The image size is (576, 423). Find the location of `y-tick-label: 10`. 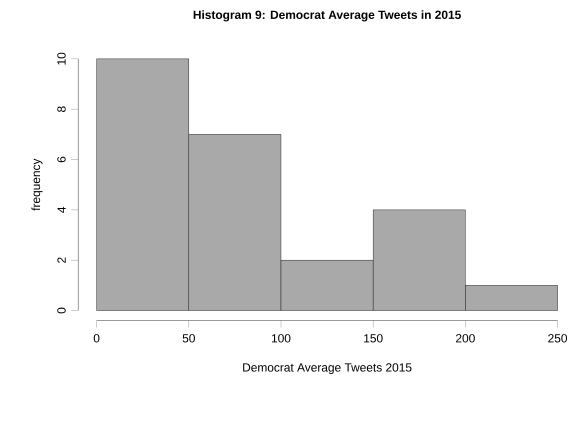

y-tick-label: 10 is located at coordinates (61, 58).